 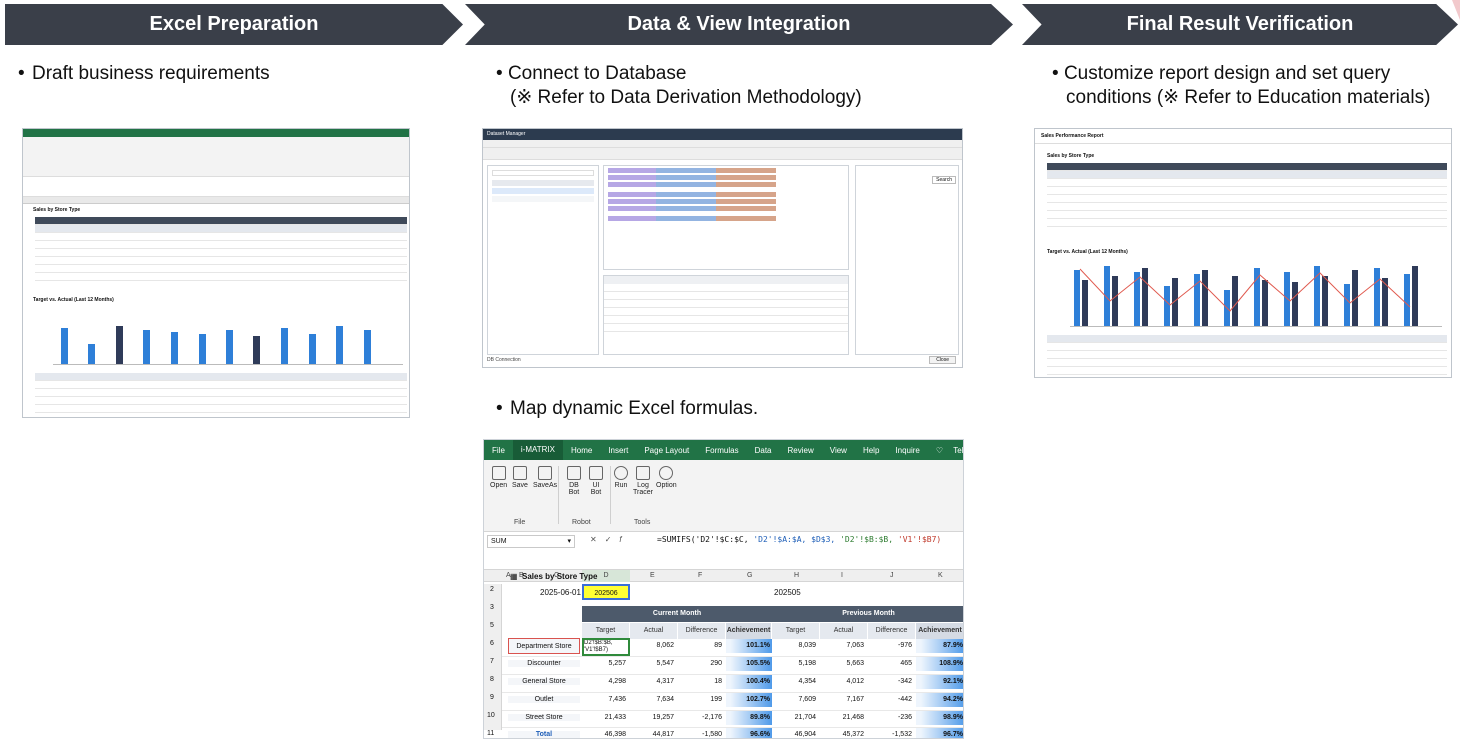 What do you see at coordinates (581, 450) in the screenshot?
I see `tab-home: Home` at bounding box center [581, 450].